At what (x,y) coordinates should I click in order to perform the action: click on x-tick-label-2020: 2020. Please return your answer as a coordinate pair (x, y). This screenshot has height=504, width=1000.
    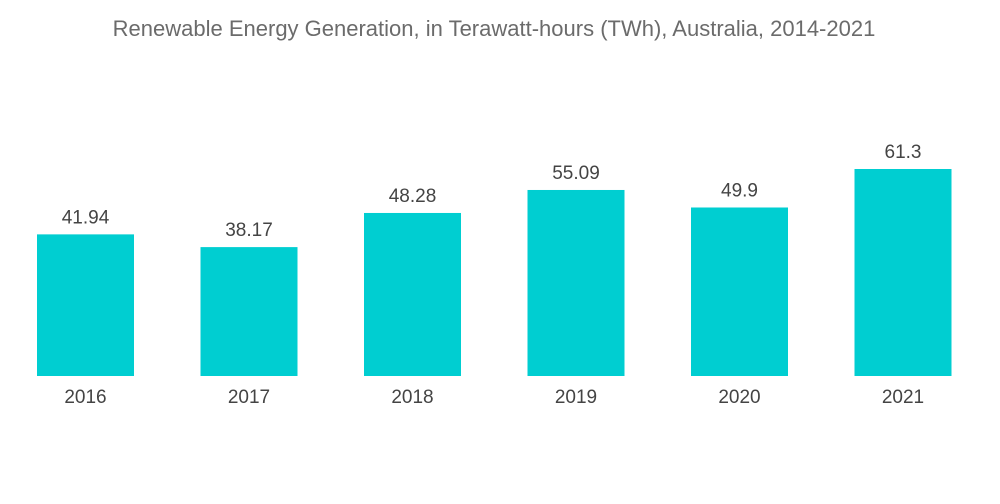
    Looking at the image, I should click on (739, 397).